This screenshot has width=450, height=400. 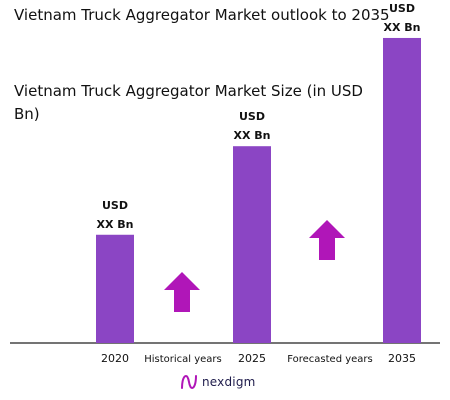 I want to click on nexdigm-logo: nexdigm, so click(x=218, y=382).